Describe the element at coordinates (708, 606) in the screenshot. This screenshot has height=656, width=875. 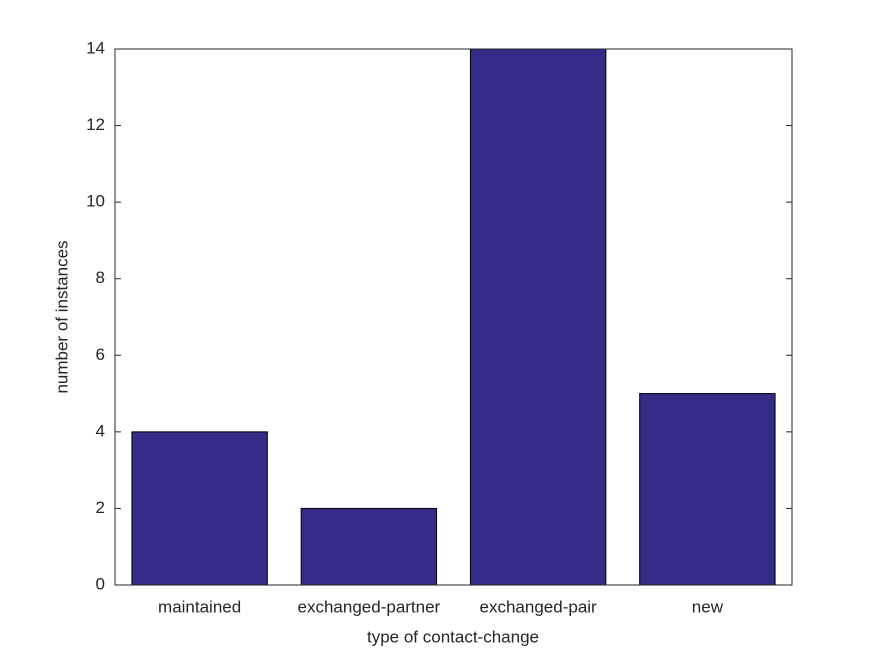
I see `x-tick-label: new` at that location.